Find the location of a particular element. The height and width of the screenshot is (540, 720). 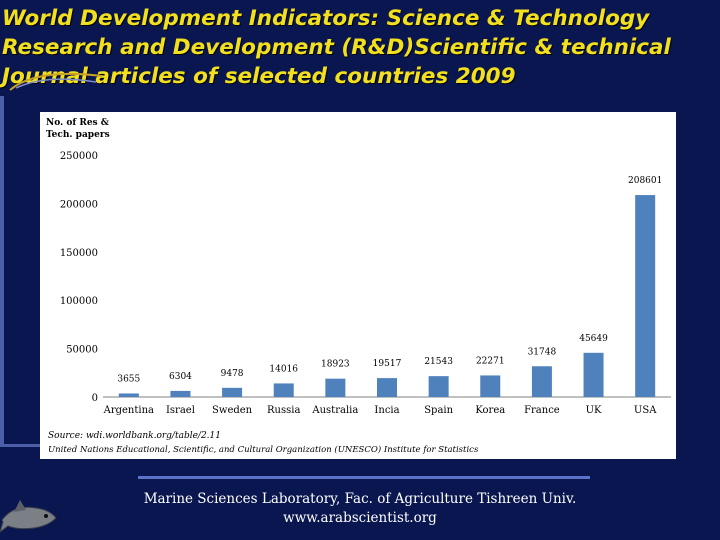

bar-value-label: 19517 is located at coordinates (387, 364).